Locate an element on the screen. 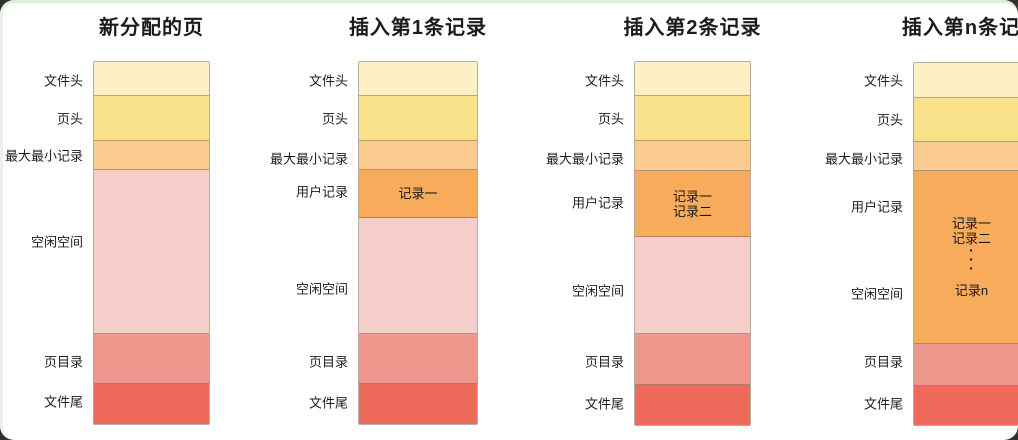 This screenshot has height=440, width=1018. user-records-block: 记录一 记录二 is located at coordinates (692, 204).